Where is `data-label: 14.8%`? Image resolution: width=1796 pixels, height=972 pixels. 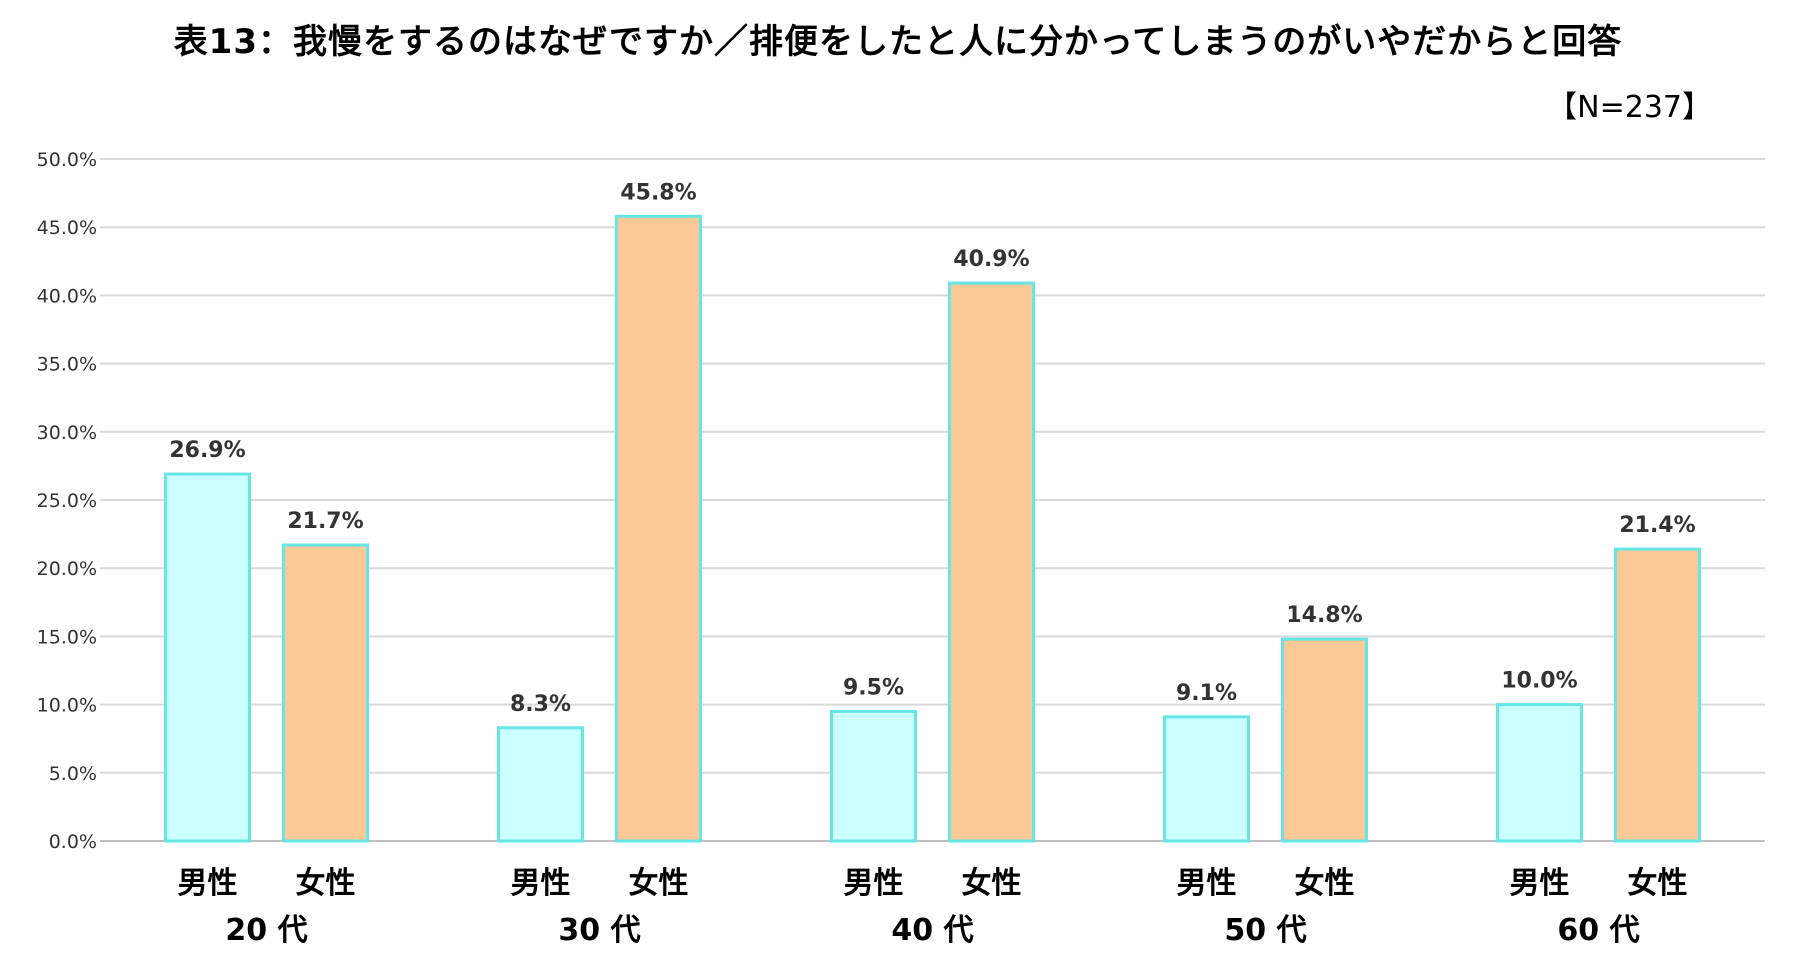 data-label: 14.8% is located at coordinates (1324, 615).